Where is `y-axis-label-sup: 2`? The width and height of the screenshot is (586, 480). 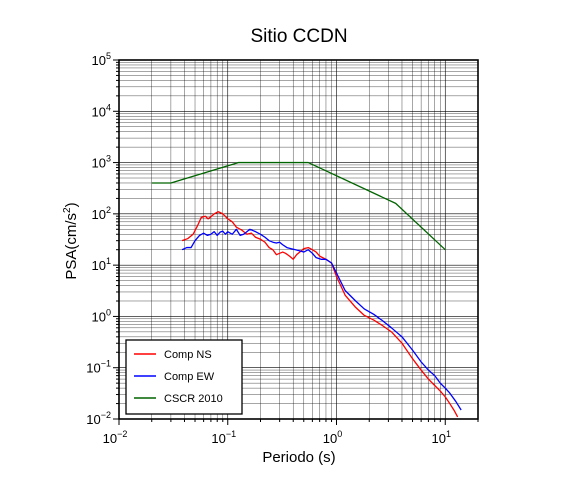
y-axis-label-sup: 2 is located at coordinates (67, 210).